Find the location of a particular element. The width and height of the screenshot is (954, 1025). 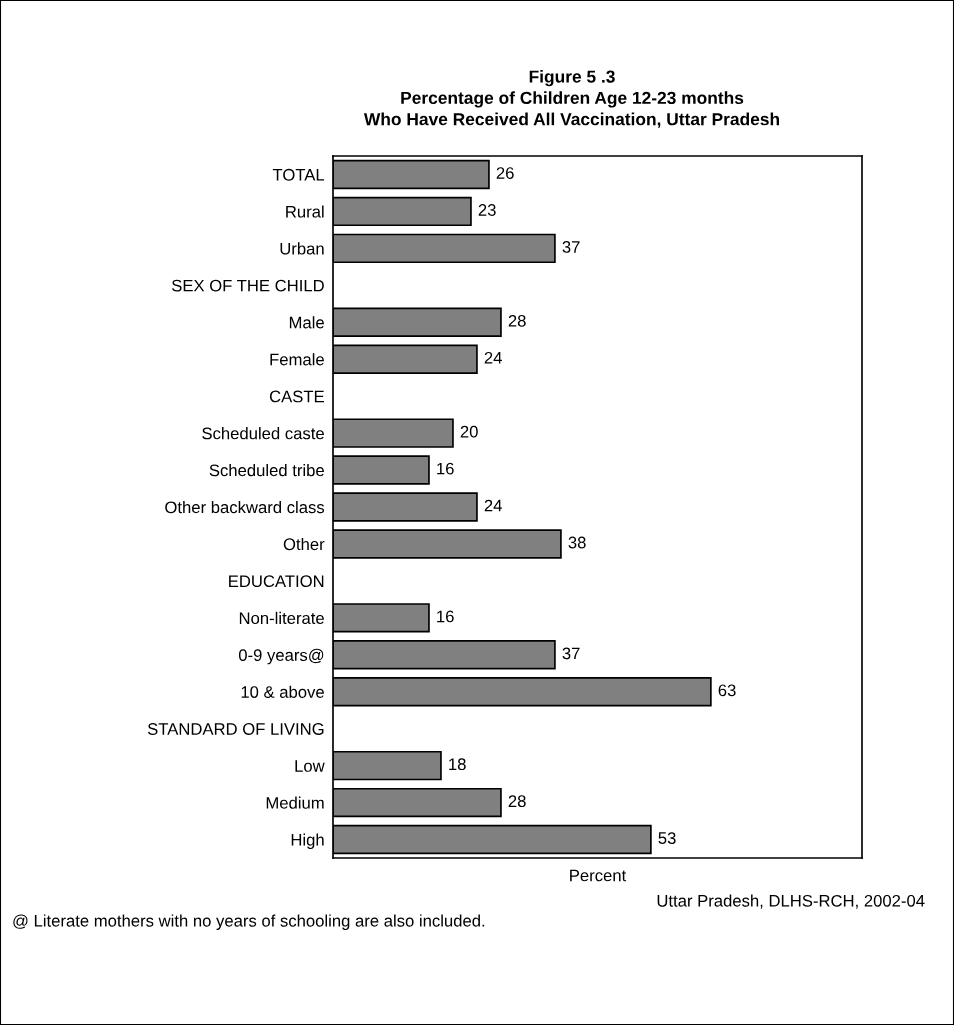

chart-title: Figure 5 .3 Percentage of Children Age 12-23 months Who Have Received All Vaccination, Uttar Pradesh is located at coordinates (571, 99).